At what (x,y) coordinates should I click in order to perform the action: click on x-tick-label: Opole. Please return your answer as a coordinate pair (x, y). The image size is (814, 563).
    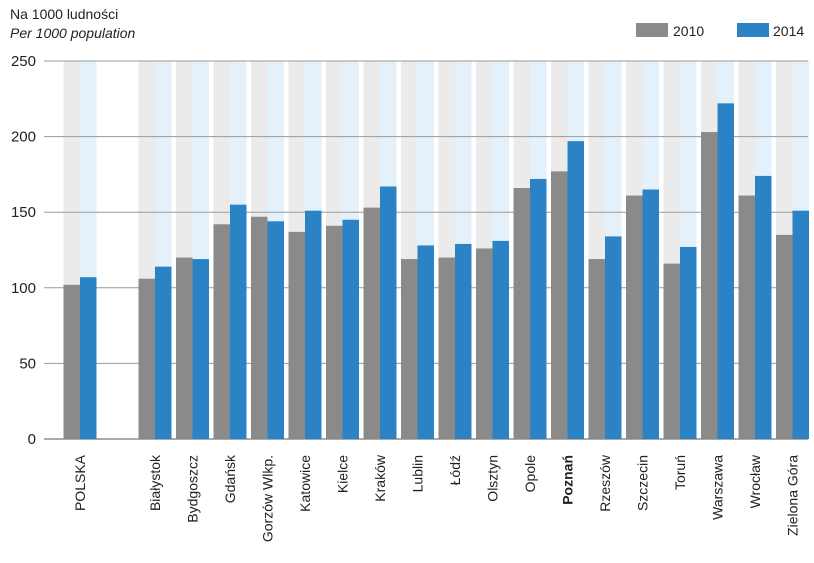
    Looking at the image, I should click on (530, 474).